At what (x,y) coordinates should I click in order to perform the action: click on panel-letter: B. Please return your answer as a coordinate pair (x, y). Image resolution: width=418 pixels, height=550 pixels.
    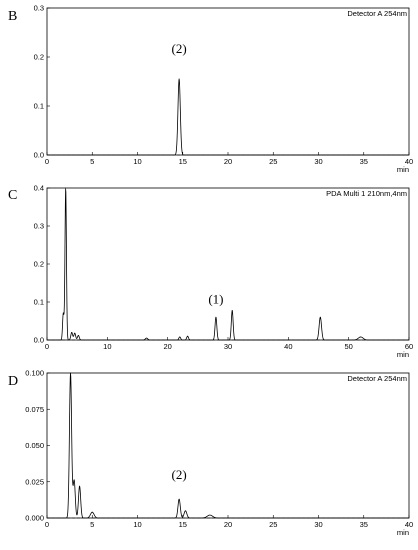
    Looking at the image, I should click on (12, 16).